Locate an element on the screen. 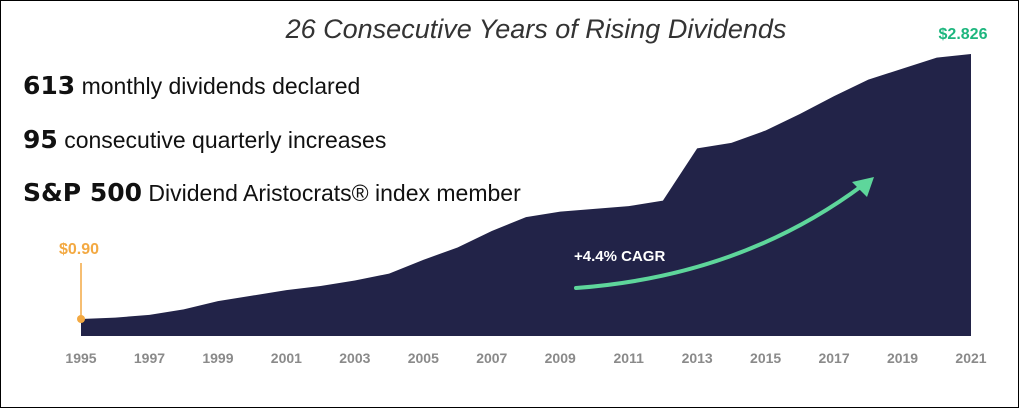  x-tick-label: 2019 is located at coordinates (902, 358).